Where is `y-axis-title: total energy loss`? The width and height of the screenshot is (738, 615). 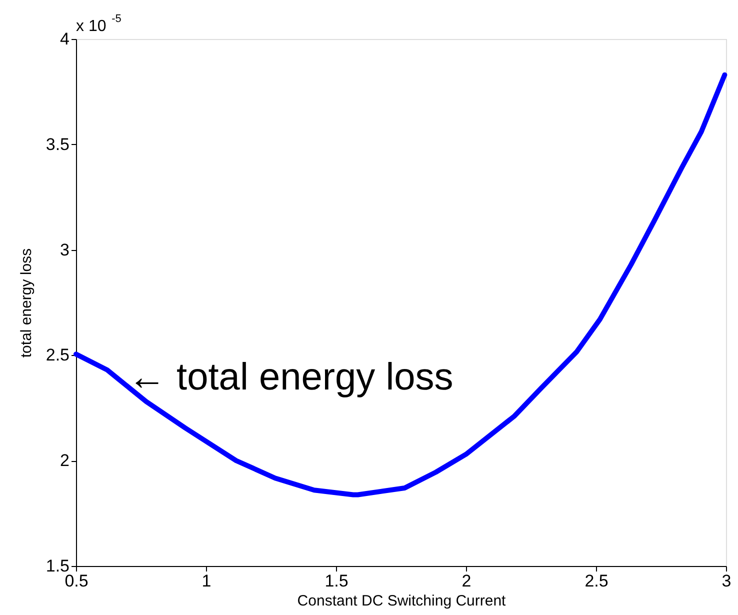 y-axis-title: total energy loss is located at coordinates (26, 303).